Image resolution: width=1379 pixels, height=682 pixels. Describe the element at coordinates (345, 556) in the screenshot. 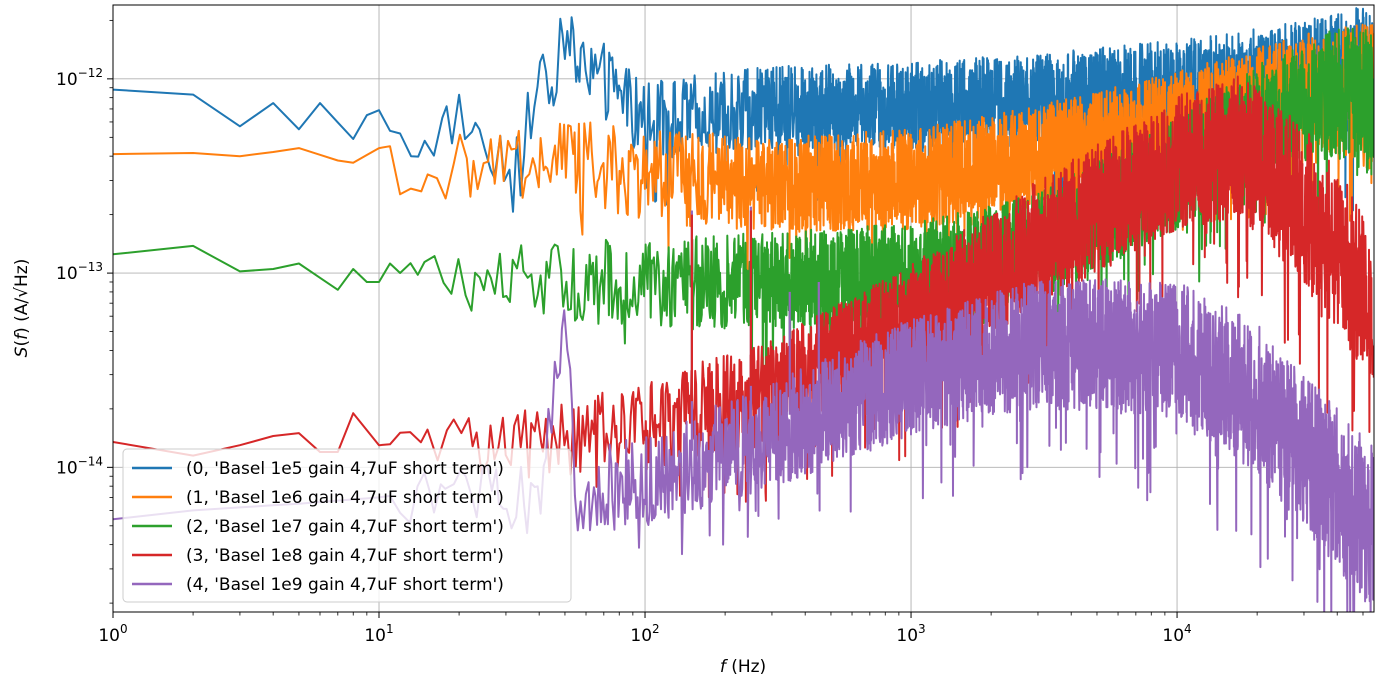

I see `legend-entry: (3, 'Basel 1e8 gain 4,7uF short term')` at that location.